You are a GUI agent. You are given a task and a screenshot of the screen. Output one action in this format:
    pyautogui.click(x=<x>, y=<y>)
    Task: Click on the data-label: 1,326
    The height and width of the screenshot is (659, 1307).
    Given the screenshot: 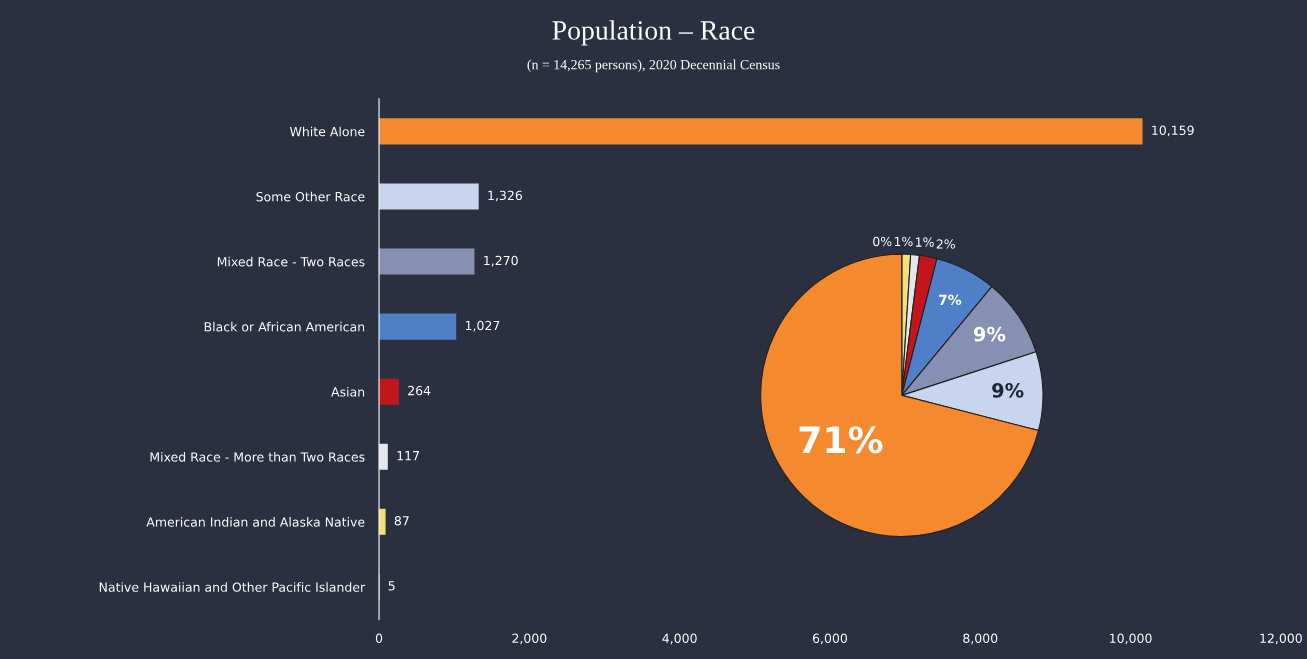 What is the action you would take?
    pyautogui.click(x=505, y=196)
    